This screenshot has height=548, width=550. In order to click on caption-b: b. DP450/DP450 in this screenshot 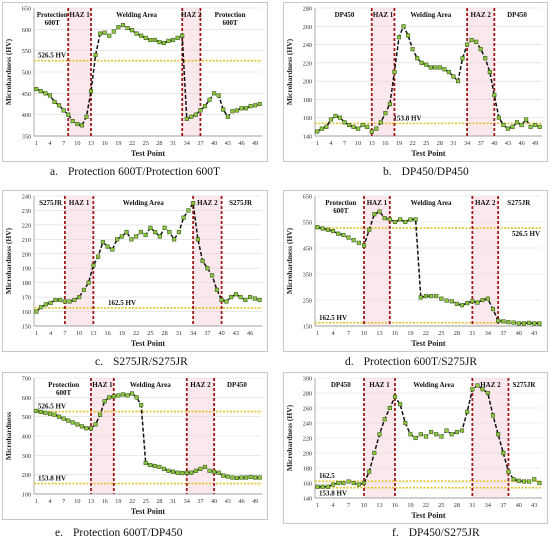, I will do `click(426, 172)`.